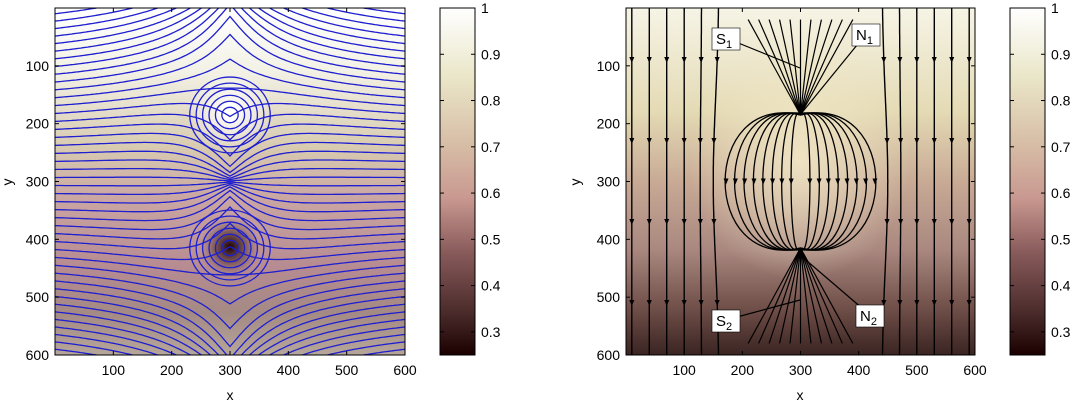 The height and width of the screenshot is (405, 1080). I want to click on right-colorbar: 0.3 0.4 0.5 0.6 0.7 0.8 0.9 1, so click(1040, 178).